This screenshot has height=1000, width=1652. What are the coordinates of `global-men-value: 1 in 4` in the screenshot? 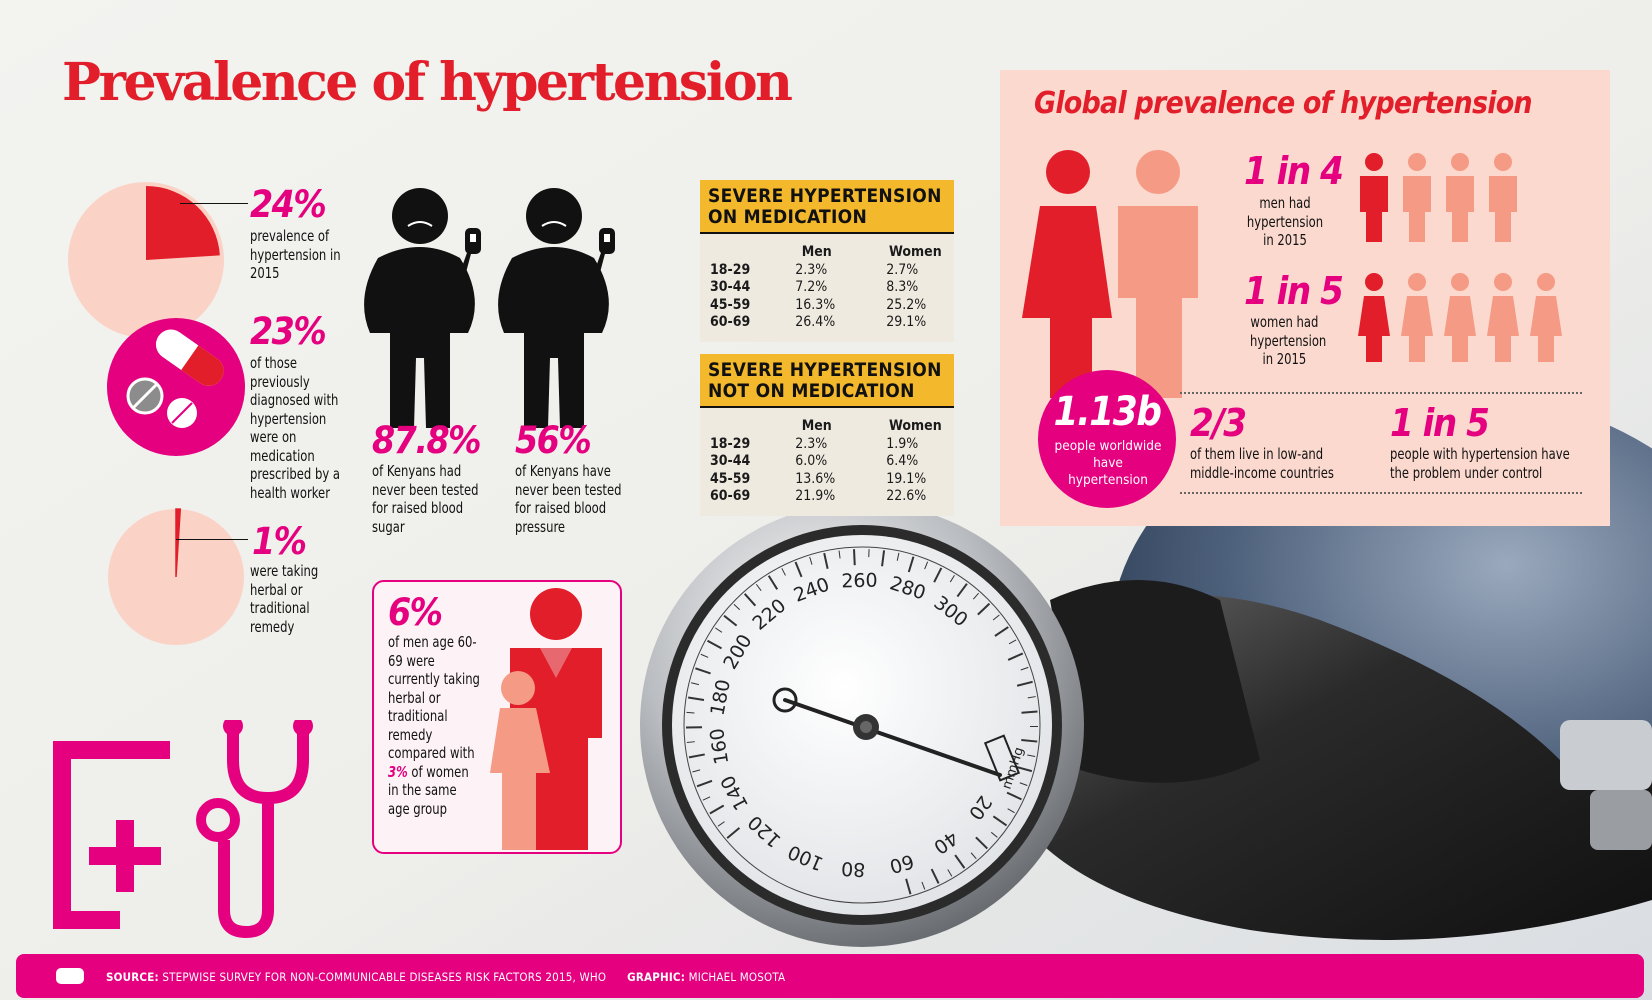 It's located at (1294, 171).